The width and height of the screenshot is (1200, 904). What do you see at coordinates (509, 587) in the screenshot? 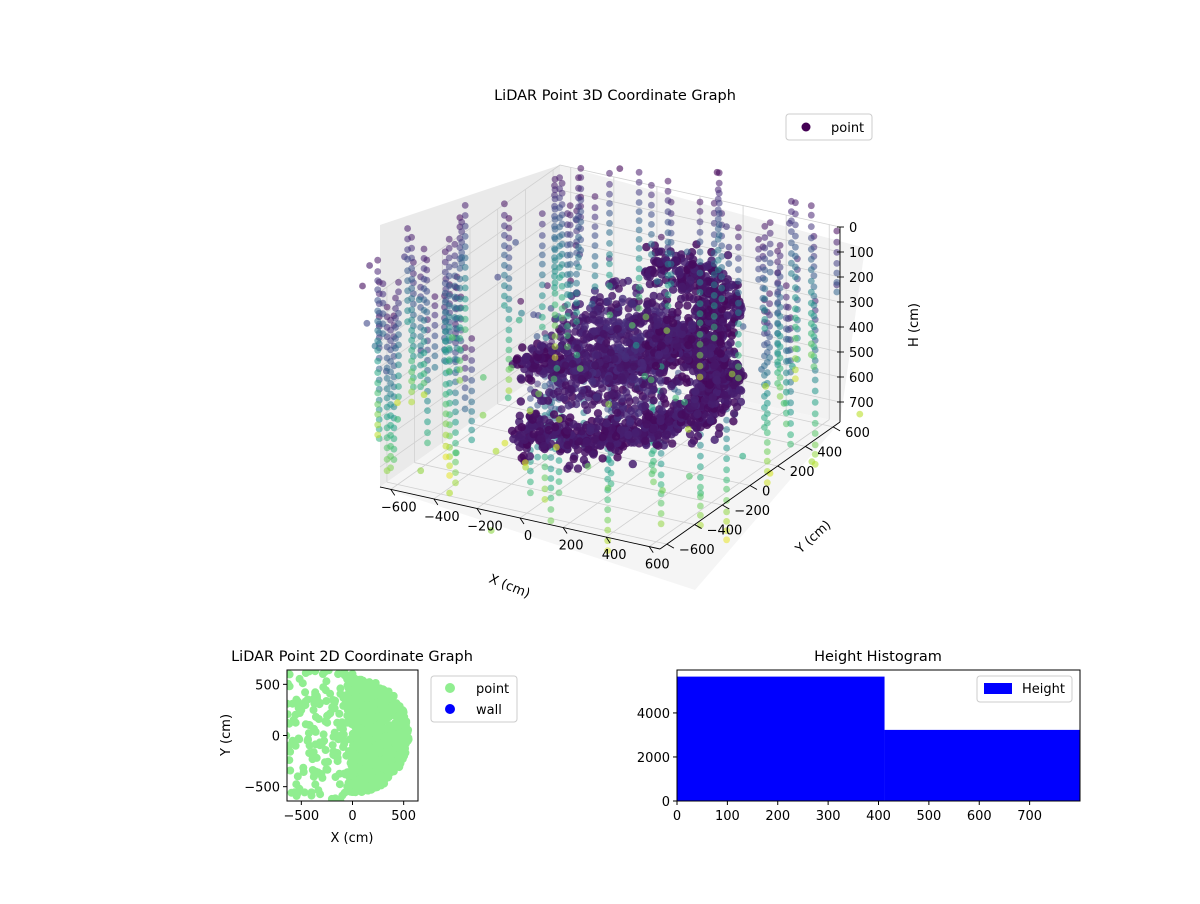
I see `x-axis-label-3d: X (cm)` at bounding box center [509, 587].